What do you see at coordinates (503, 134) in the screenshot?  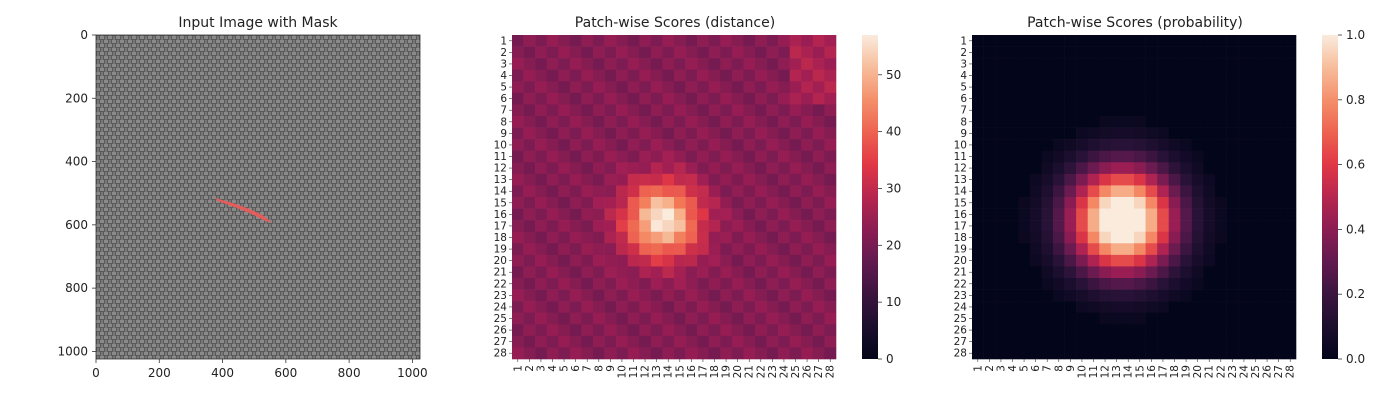 I see `row-label: 9` at bounding box center [503, 134].